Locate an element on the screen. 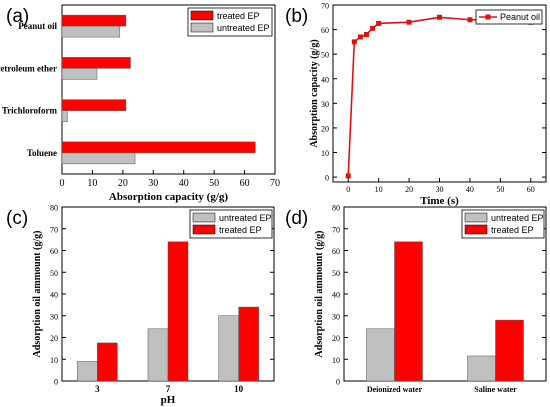  a-category-label: Toluene is located at coordinates (42, 153).